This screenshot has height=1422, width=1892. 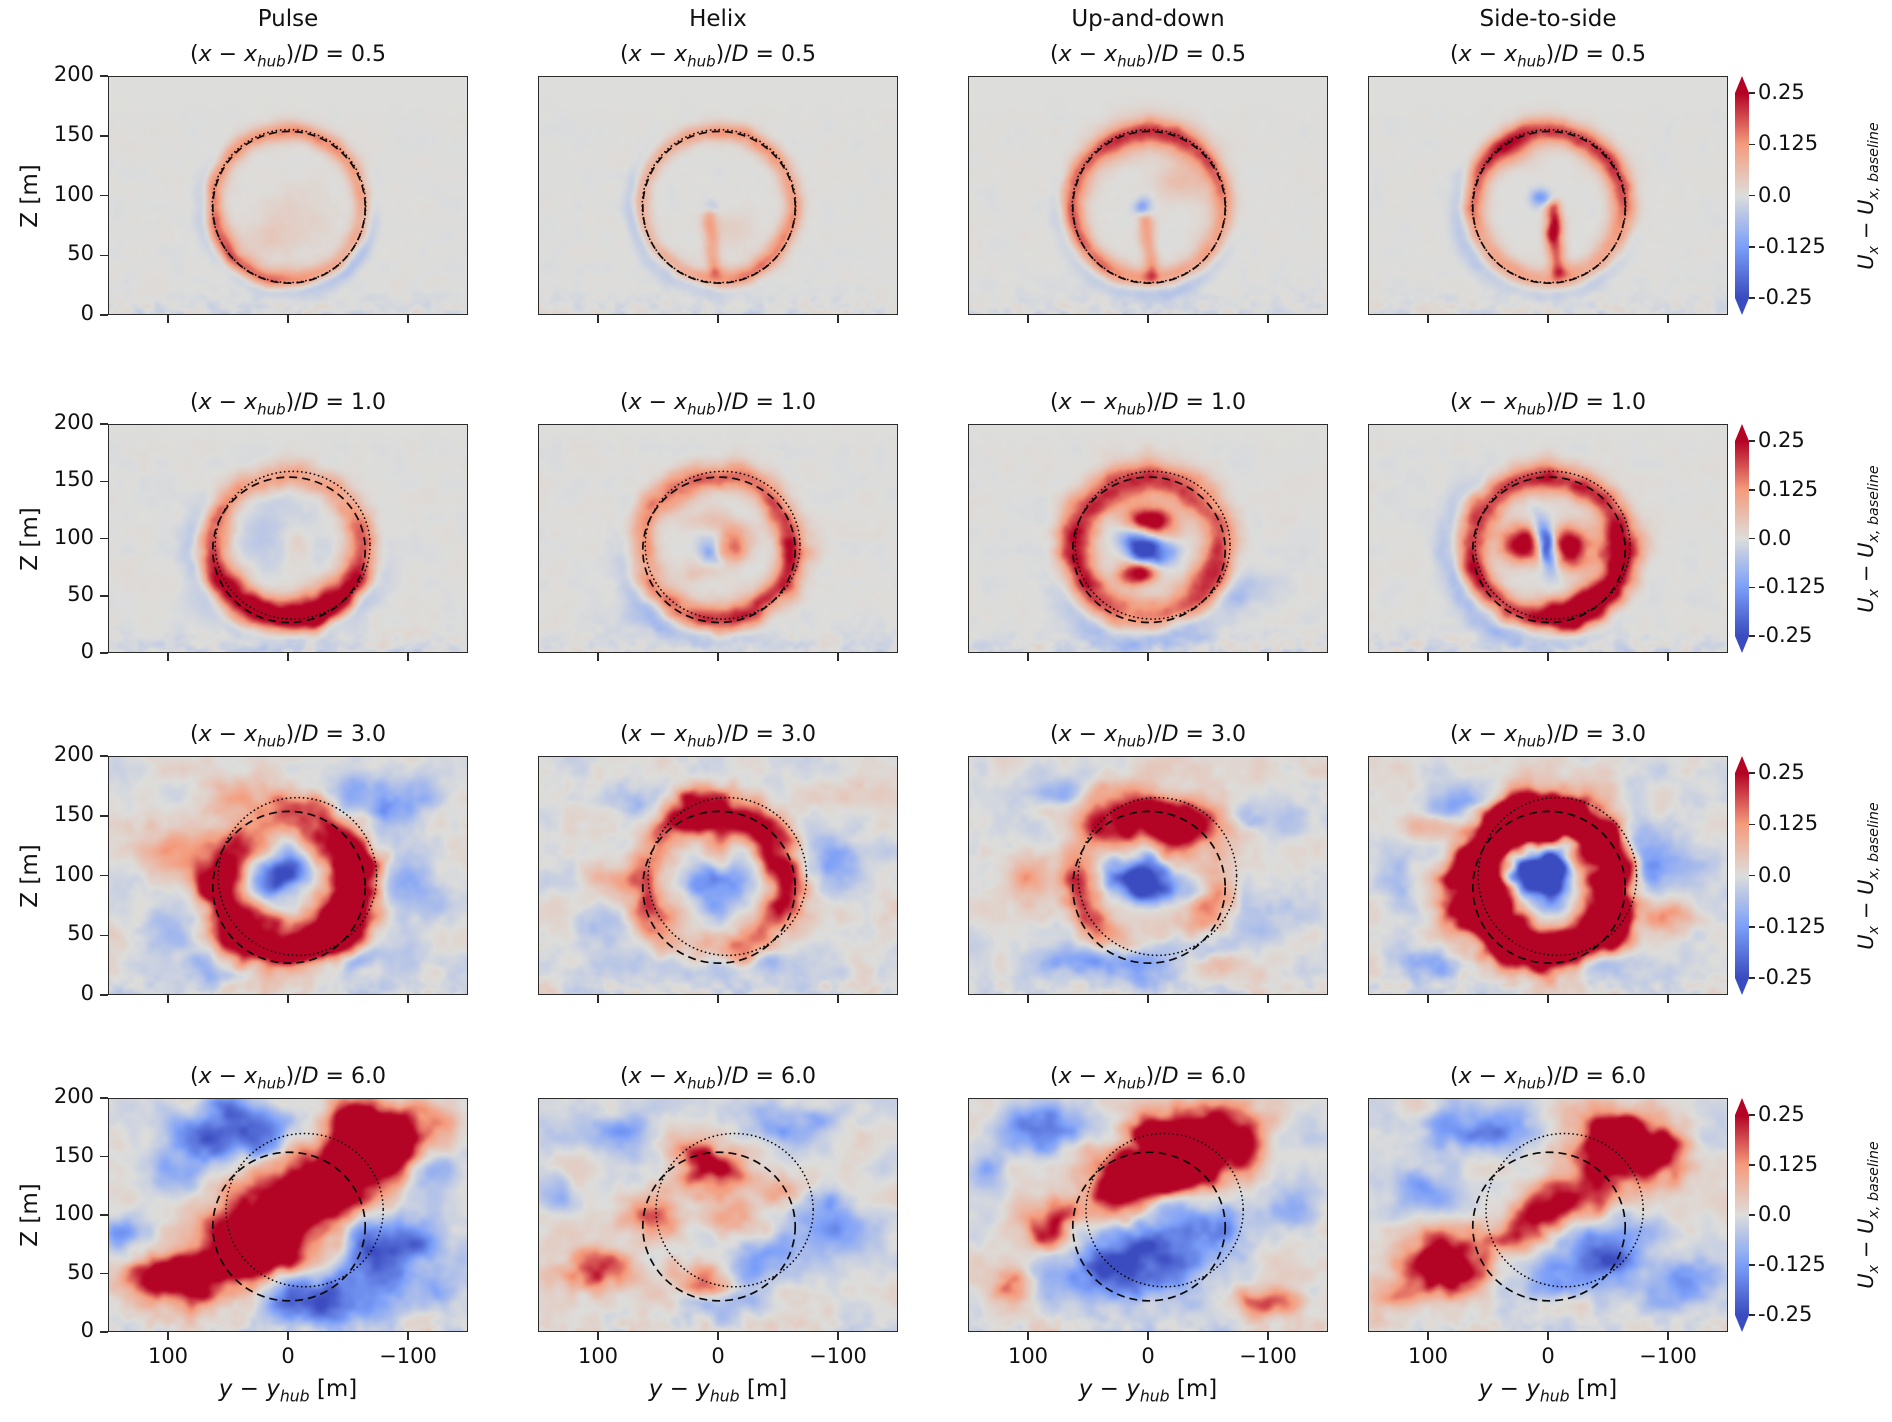 What do you see at coordinates (1742, 1323) in the screenshot?
I see `colorbar-arrow-down-icon` at bounding box center [1742, 1323].